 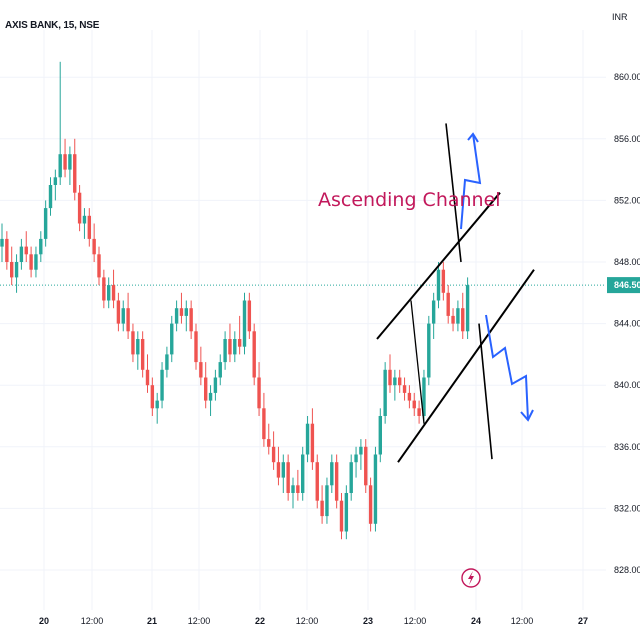 I want to click on event-marker, so click(x=471, y=578).